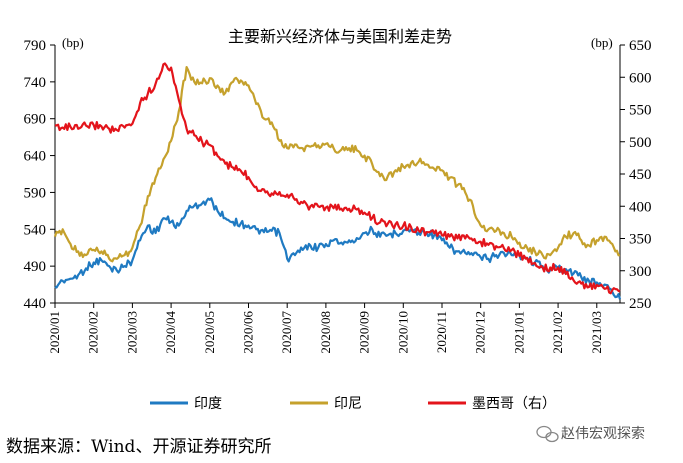 The width and height of the screenshot is (683, 463). Describe the element at coordinates (603, 433) in the screenshot. I see `watermark-text: 赵伟宏观探索` at that location.